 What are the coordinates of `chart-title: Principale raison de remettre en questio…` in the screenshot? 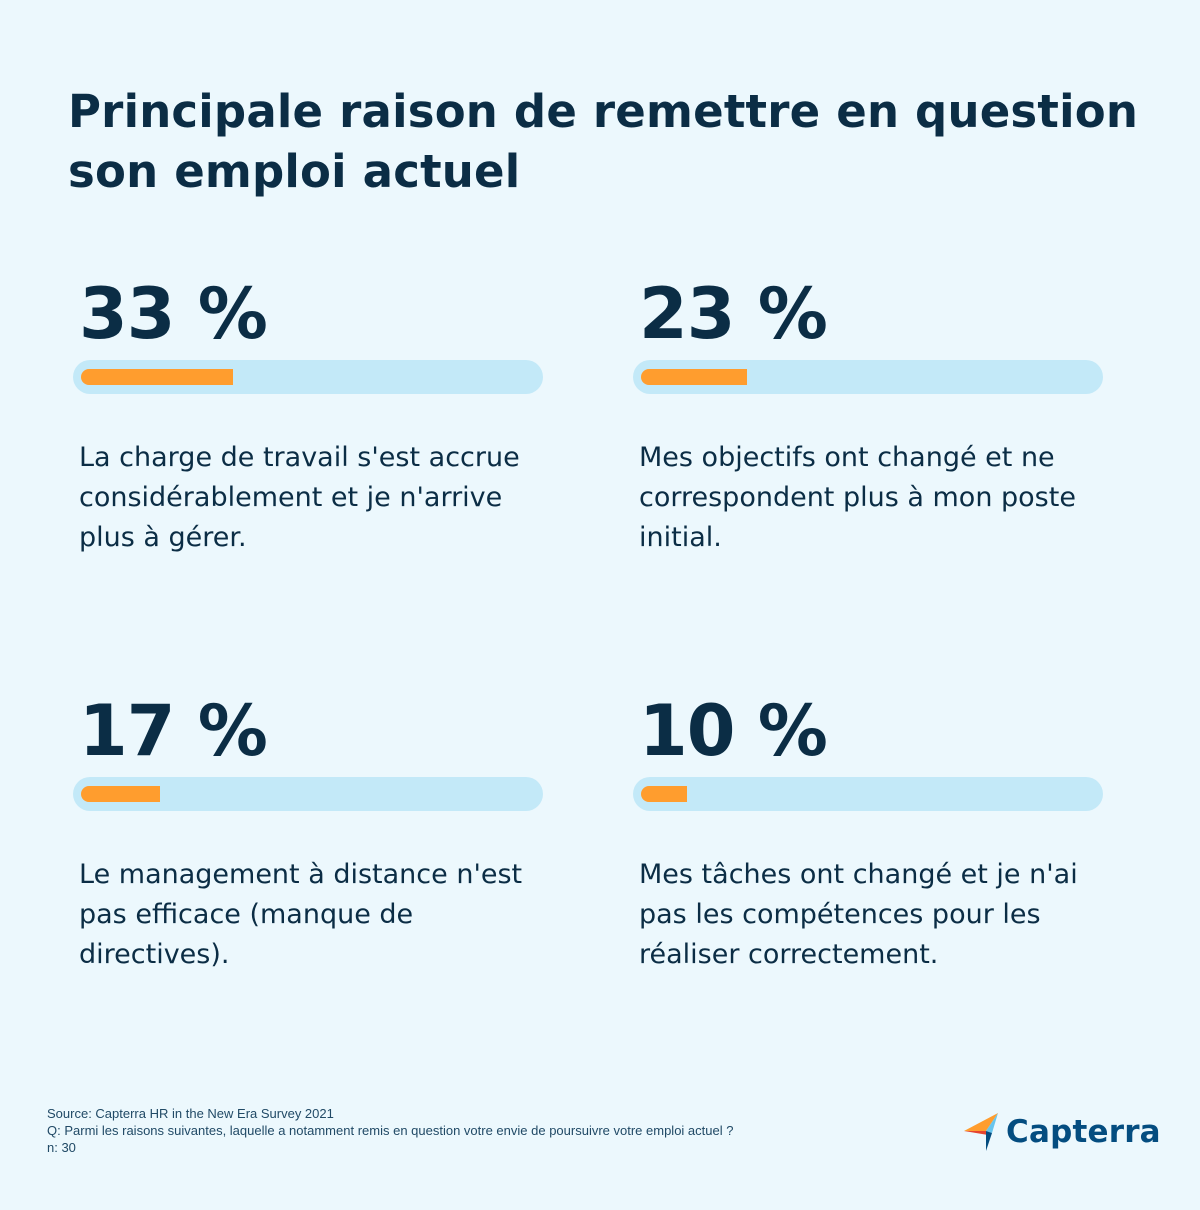 It's located at (603, 141).